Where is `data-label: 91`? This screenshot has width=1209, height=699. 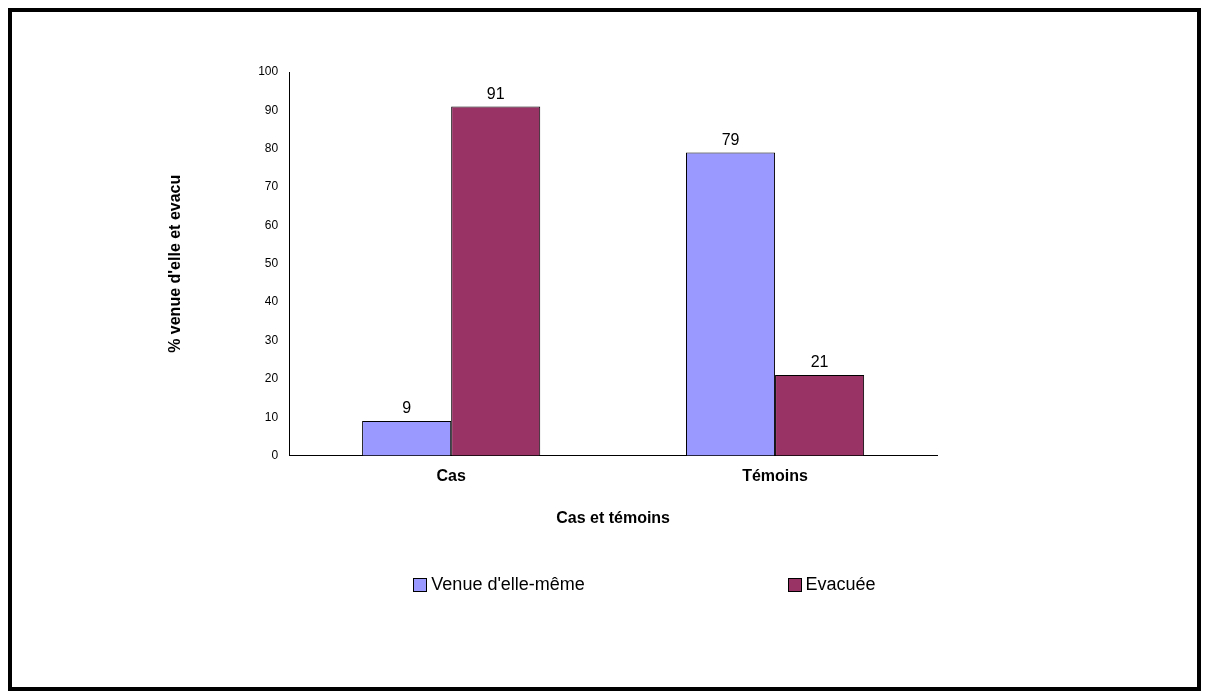 data-label: 91 is located at coordinates (495, 93).